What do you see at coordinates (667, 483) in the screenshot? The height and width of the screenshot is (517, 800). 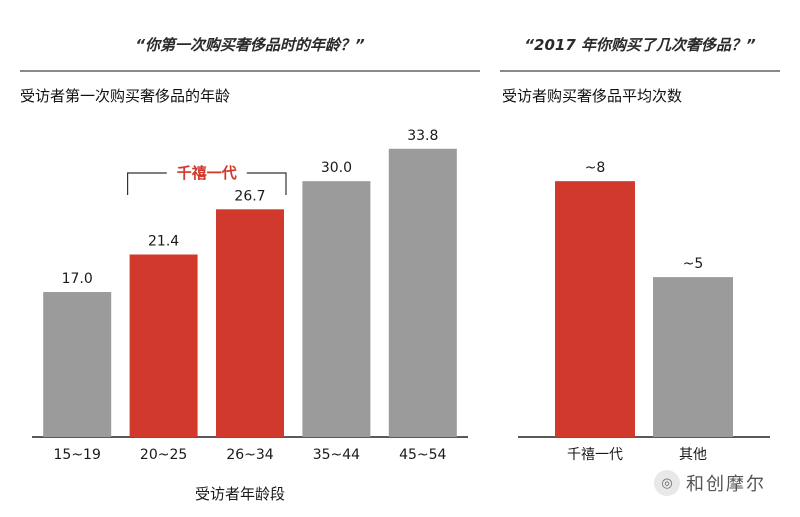 I see `wechat-icon: ◎` at bounding box center [667, 483].